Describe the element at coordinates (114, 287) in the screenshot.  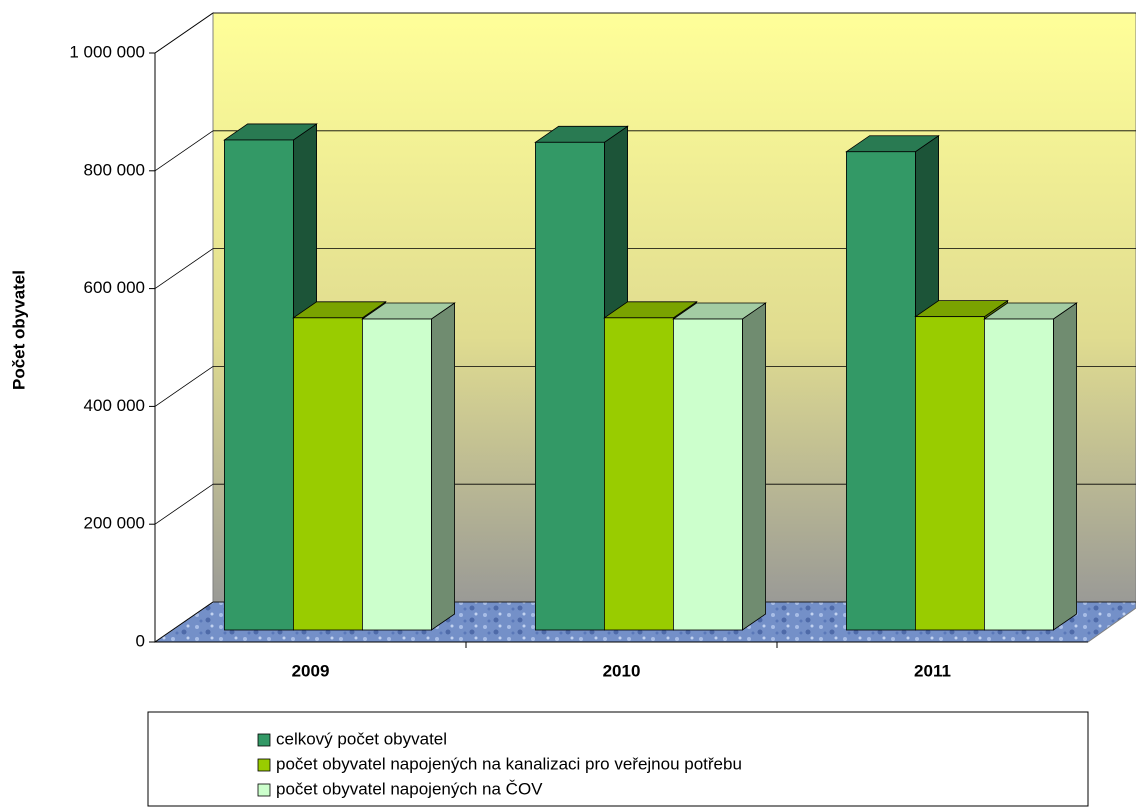
I see `y-tick-label: 600 000` at that location.